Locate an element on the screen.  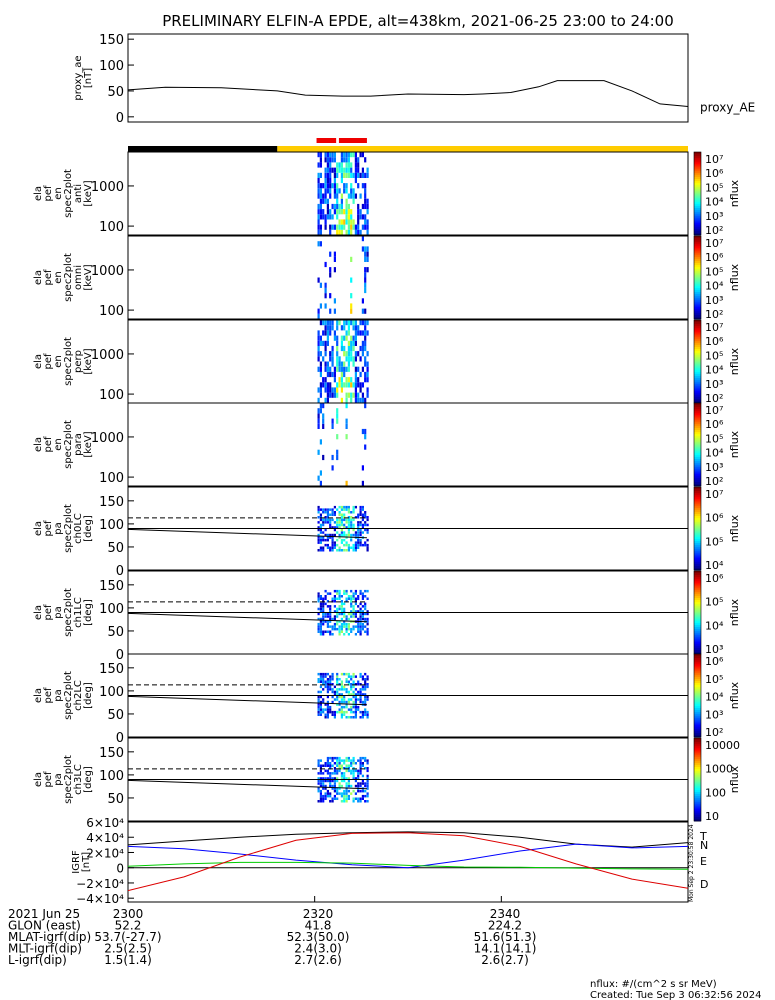
spectrogram-cells is located at coordinates (342, 444).